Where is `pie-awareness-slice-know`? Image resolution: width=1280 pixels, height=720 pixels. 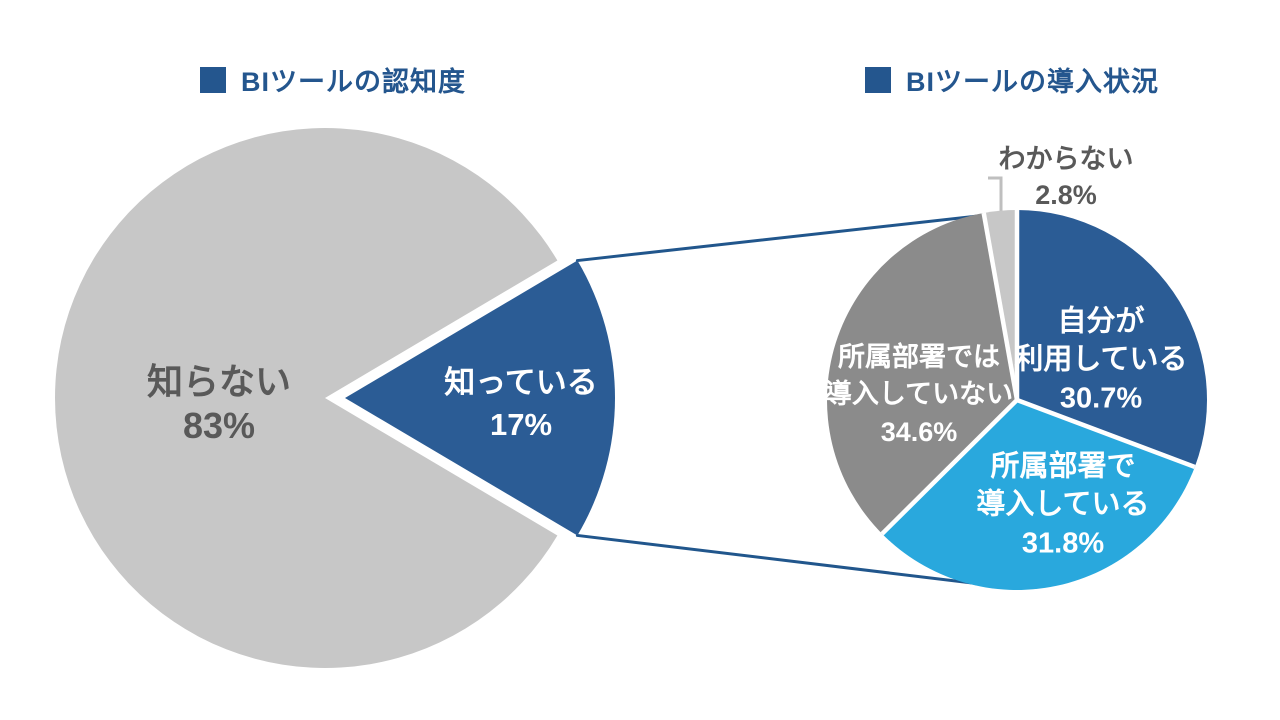
pie-awareness-slice-know is located at coordinates (480, 398).